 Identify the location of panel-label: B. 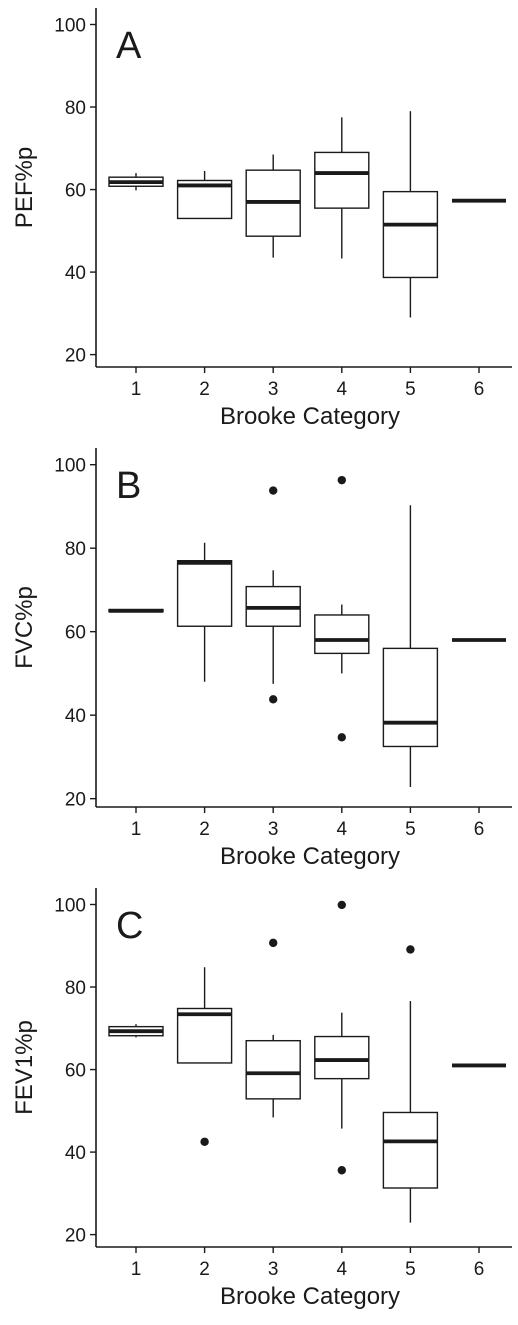
(128, 486).